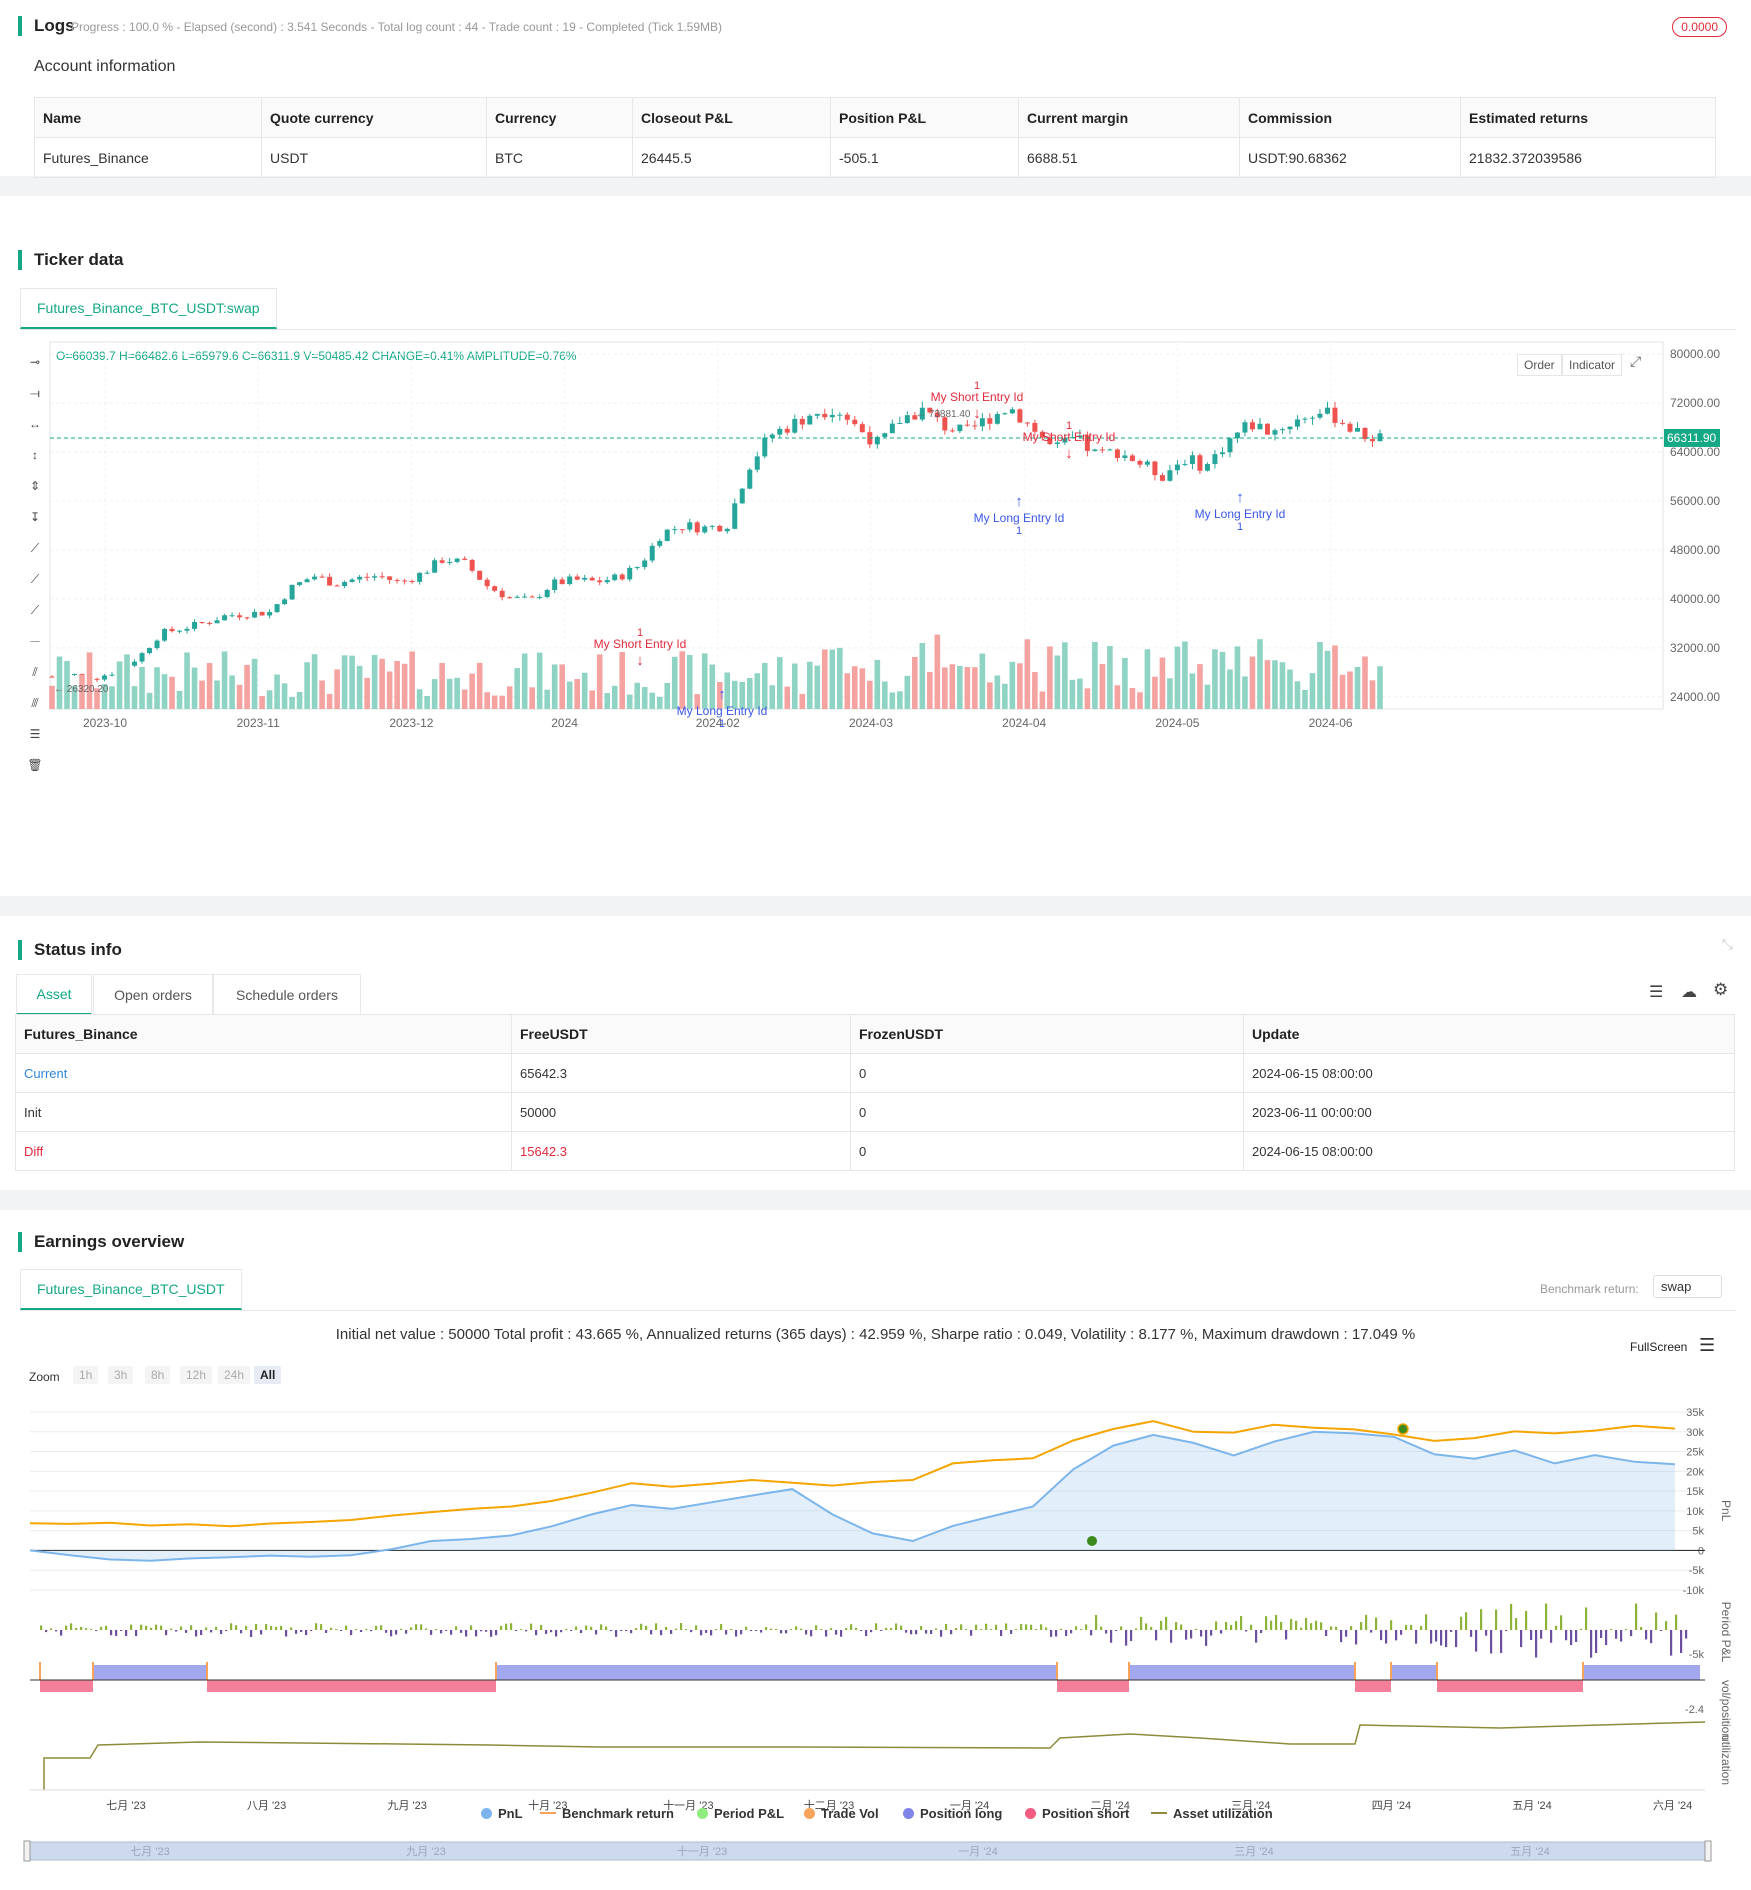 Image resolution: width=1751 pixels, height=1890 pixels. Describe the element at coordinates (234, 1375) in the screenshot. I see `zoom-24h: 24h` at that location.